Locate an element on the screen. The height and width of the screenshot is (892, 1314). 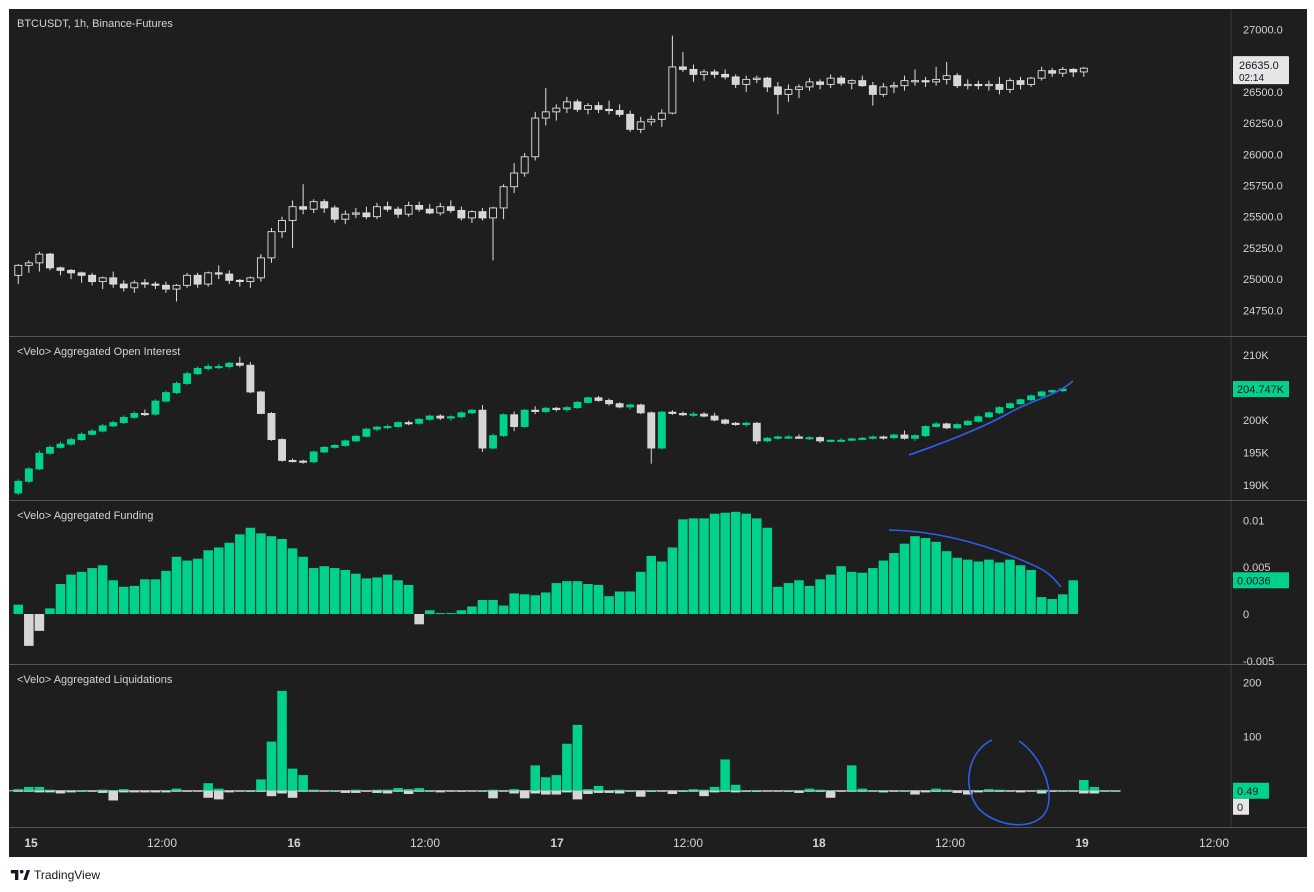
last-price-value: 26635.0 is located at coordinates (1259, 66).